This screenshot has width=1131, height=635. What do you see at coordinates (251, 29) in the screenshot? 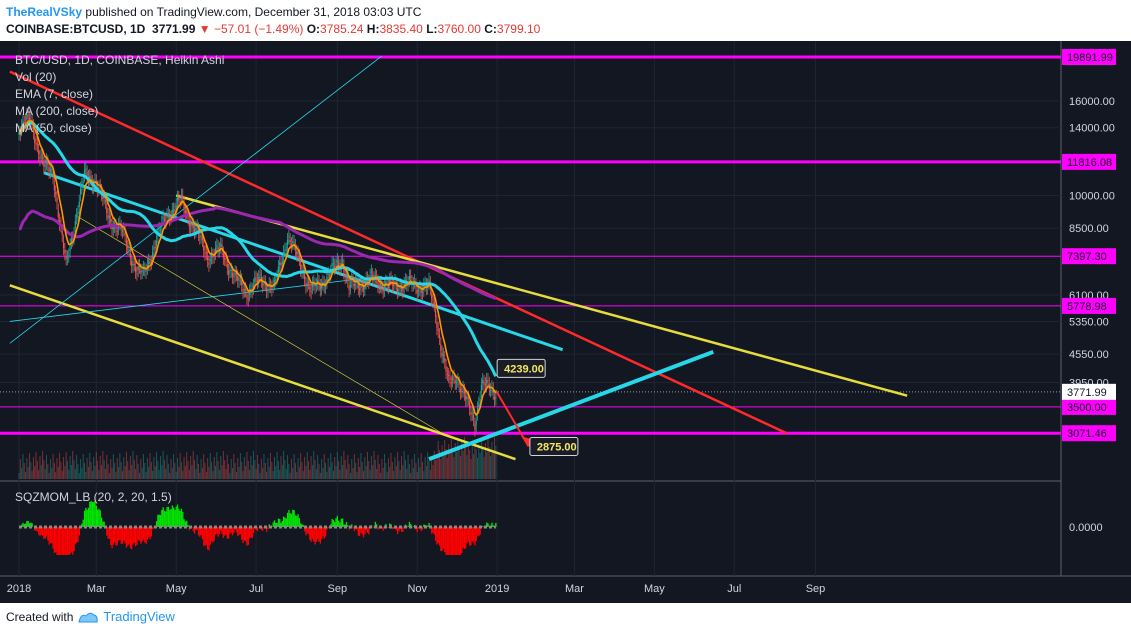
I see `change-text: ▼ −57.01 (−1.49%)` at bounding box center [251, 29].